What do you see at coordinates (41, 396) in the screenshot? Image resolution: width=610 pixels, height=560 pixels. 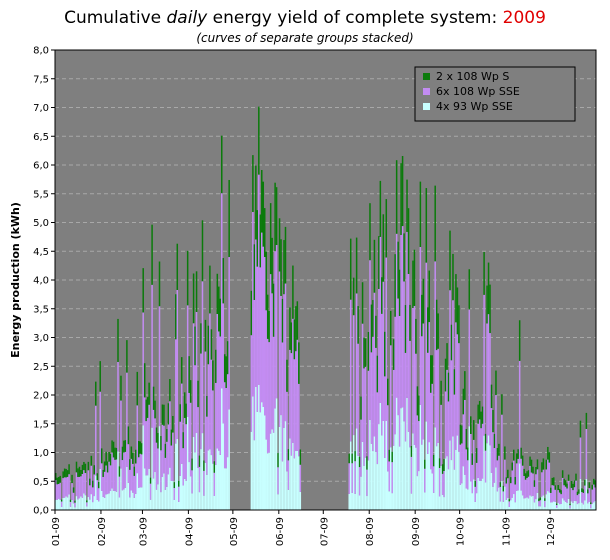 I see `y-tick-label: 2,0` at bounding box center [41, 396].